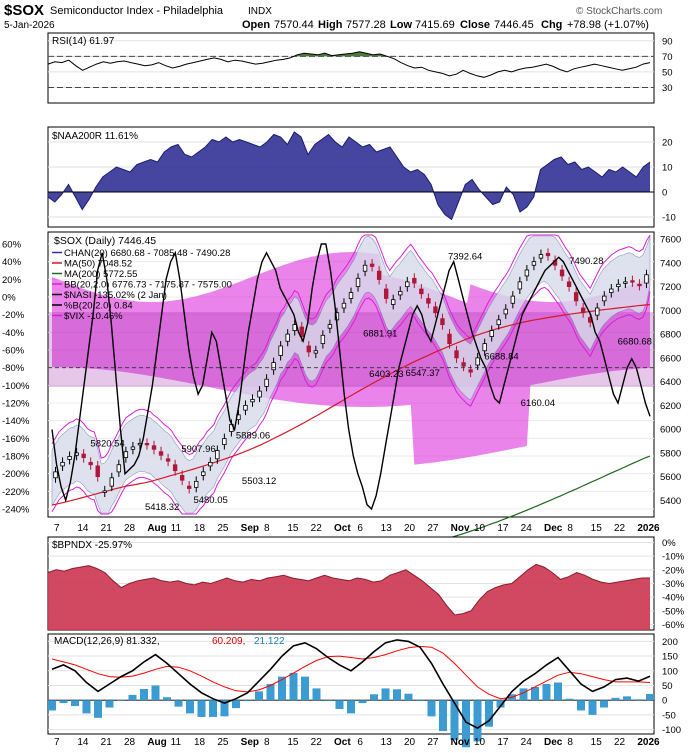 This screenshot has height=753, width=700. What do you see at coordinates (648, 528) in the screenshot?
I see `x-axis-label: 2026` at bounding box center [648, 528].